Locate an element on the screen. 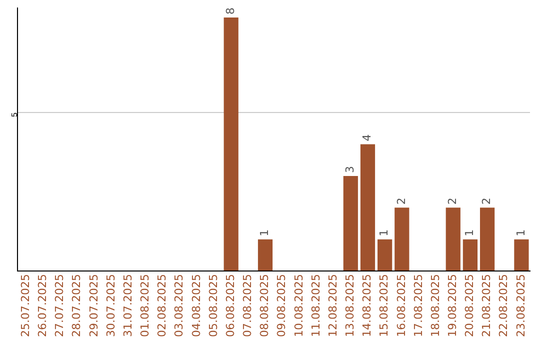  data-label: 4 is located at coordinates (367, 138).